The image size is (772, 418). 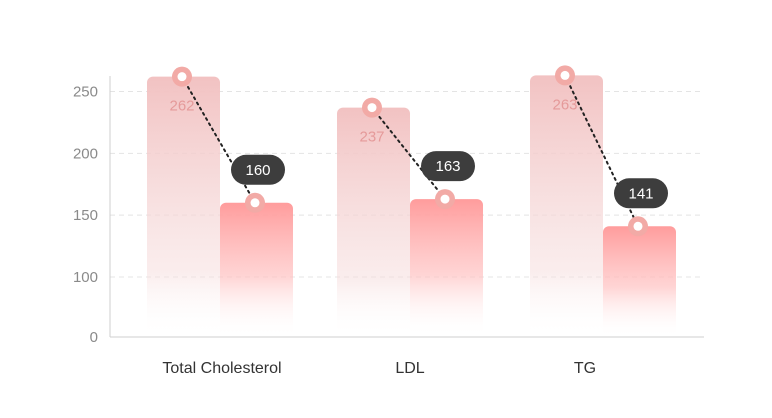 I want to click on y-tick-label-250: 250, so click(x=85, y=92).